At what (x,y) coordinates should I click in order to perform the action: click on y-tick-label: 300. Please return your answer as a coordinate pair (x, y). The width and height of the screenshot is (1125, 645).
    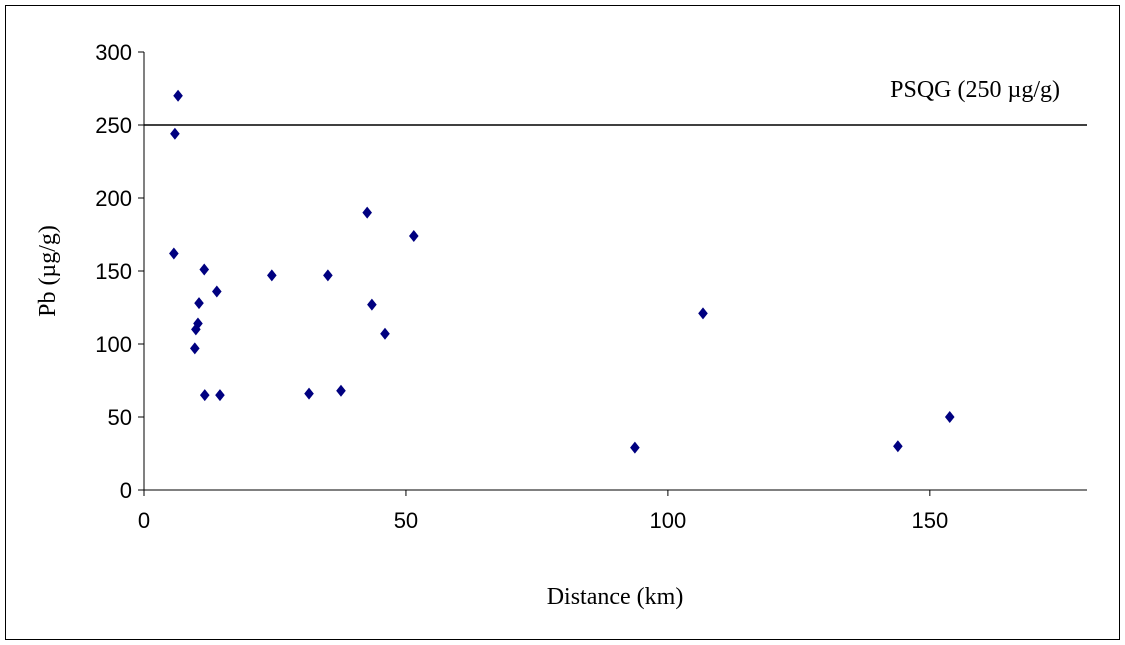
    Looking at the image, I should click on (113, 52).